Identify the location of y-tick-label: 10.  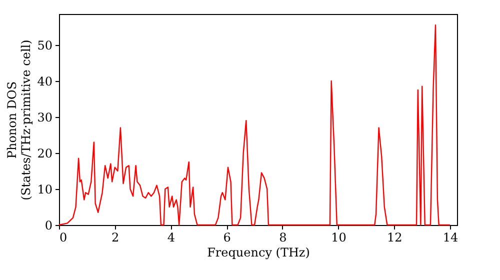
(44, 189).